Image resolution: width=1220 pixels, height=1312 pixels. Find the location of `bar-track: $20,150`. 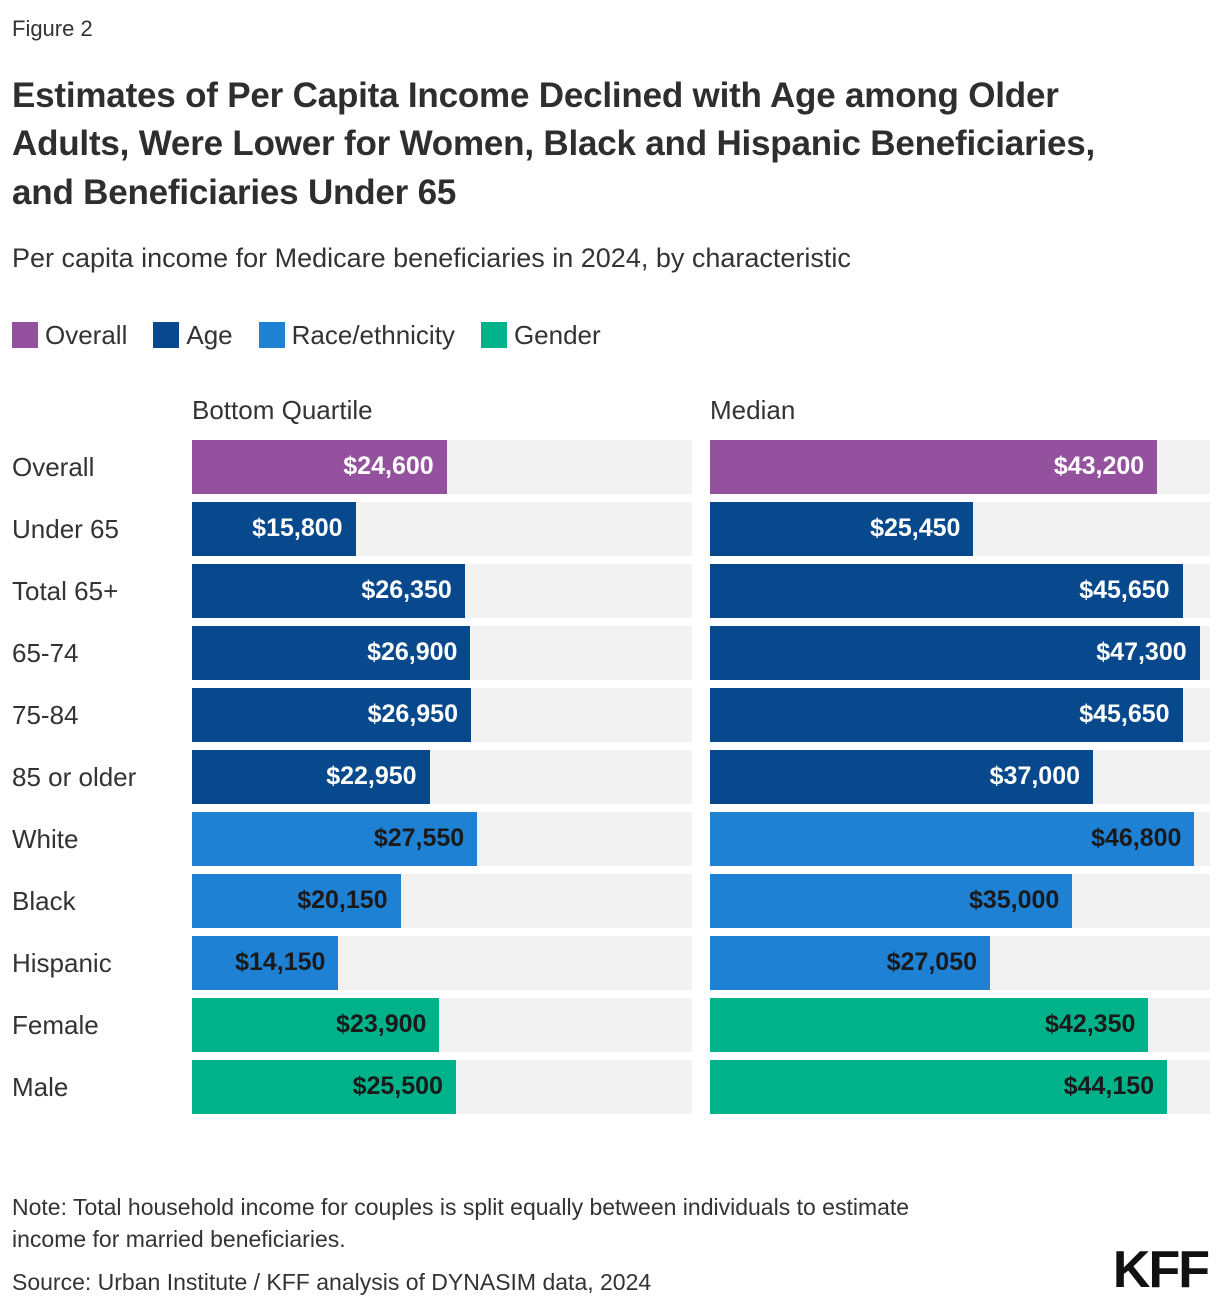

bar-track: $20,150 is located at coordinates (442, 900).